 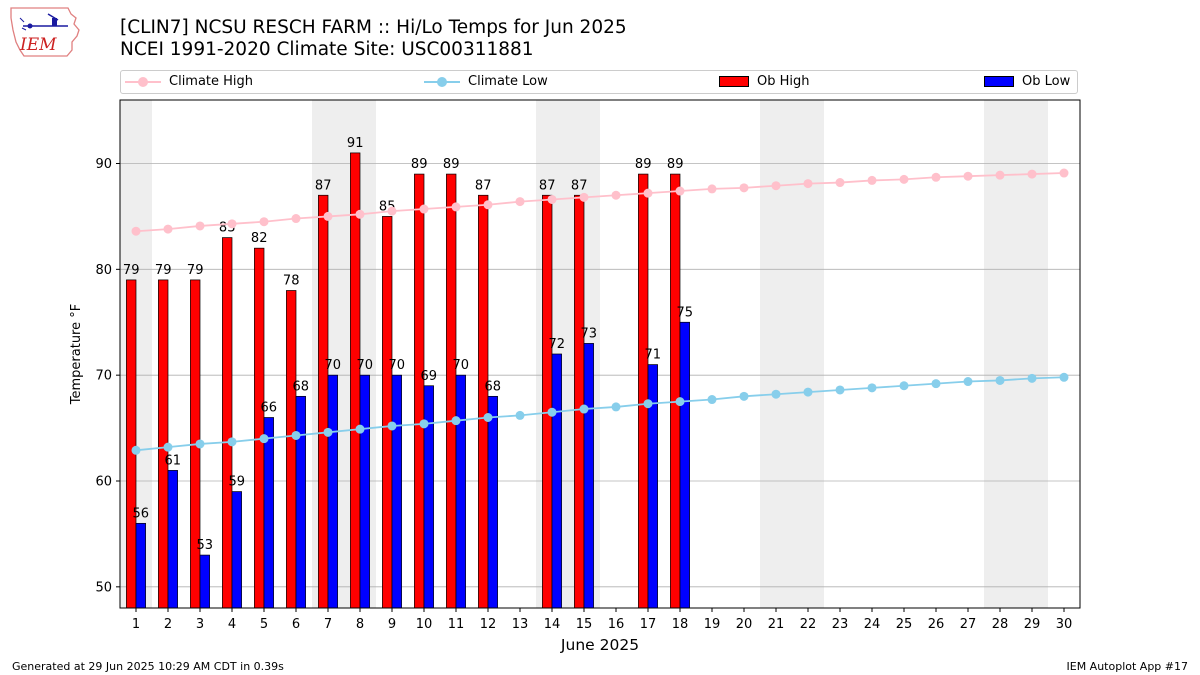 What do you see at coordinates (237, 482) in the screenshot?
I see `ob-low-label-day-4: 59` at bounding box center [237, 482].